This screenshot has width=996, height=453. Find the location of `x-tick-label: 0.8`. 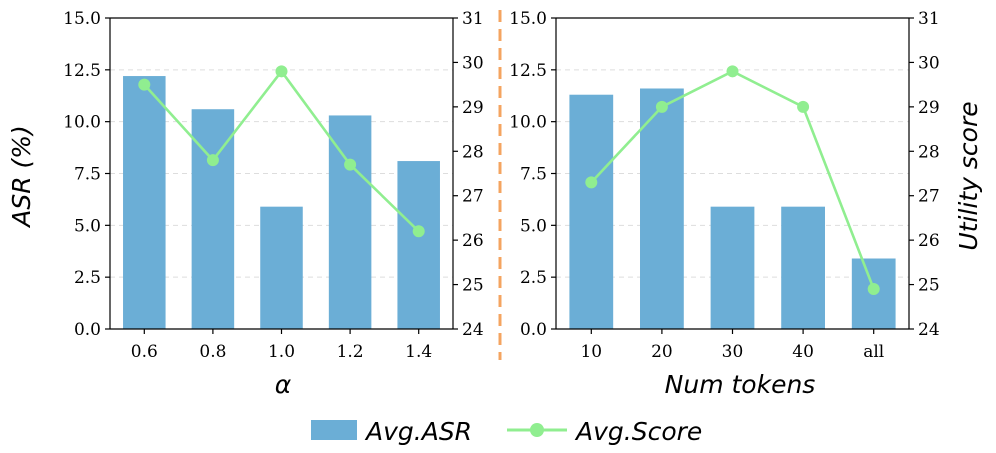

x-tick-label: 0.8 is located at coordinates (212, 352).